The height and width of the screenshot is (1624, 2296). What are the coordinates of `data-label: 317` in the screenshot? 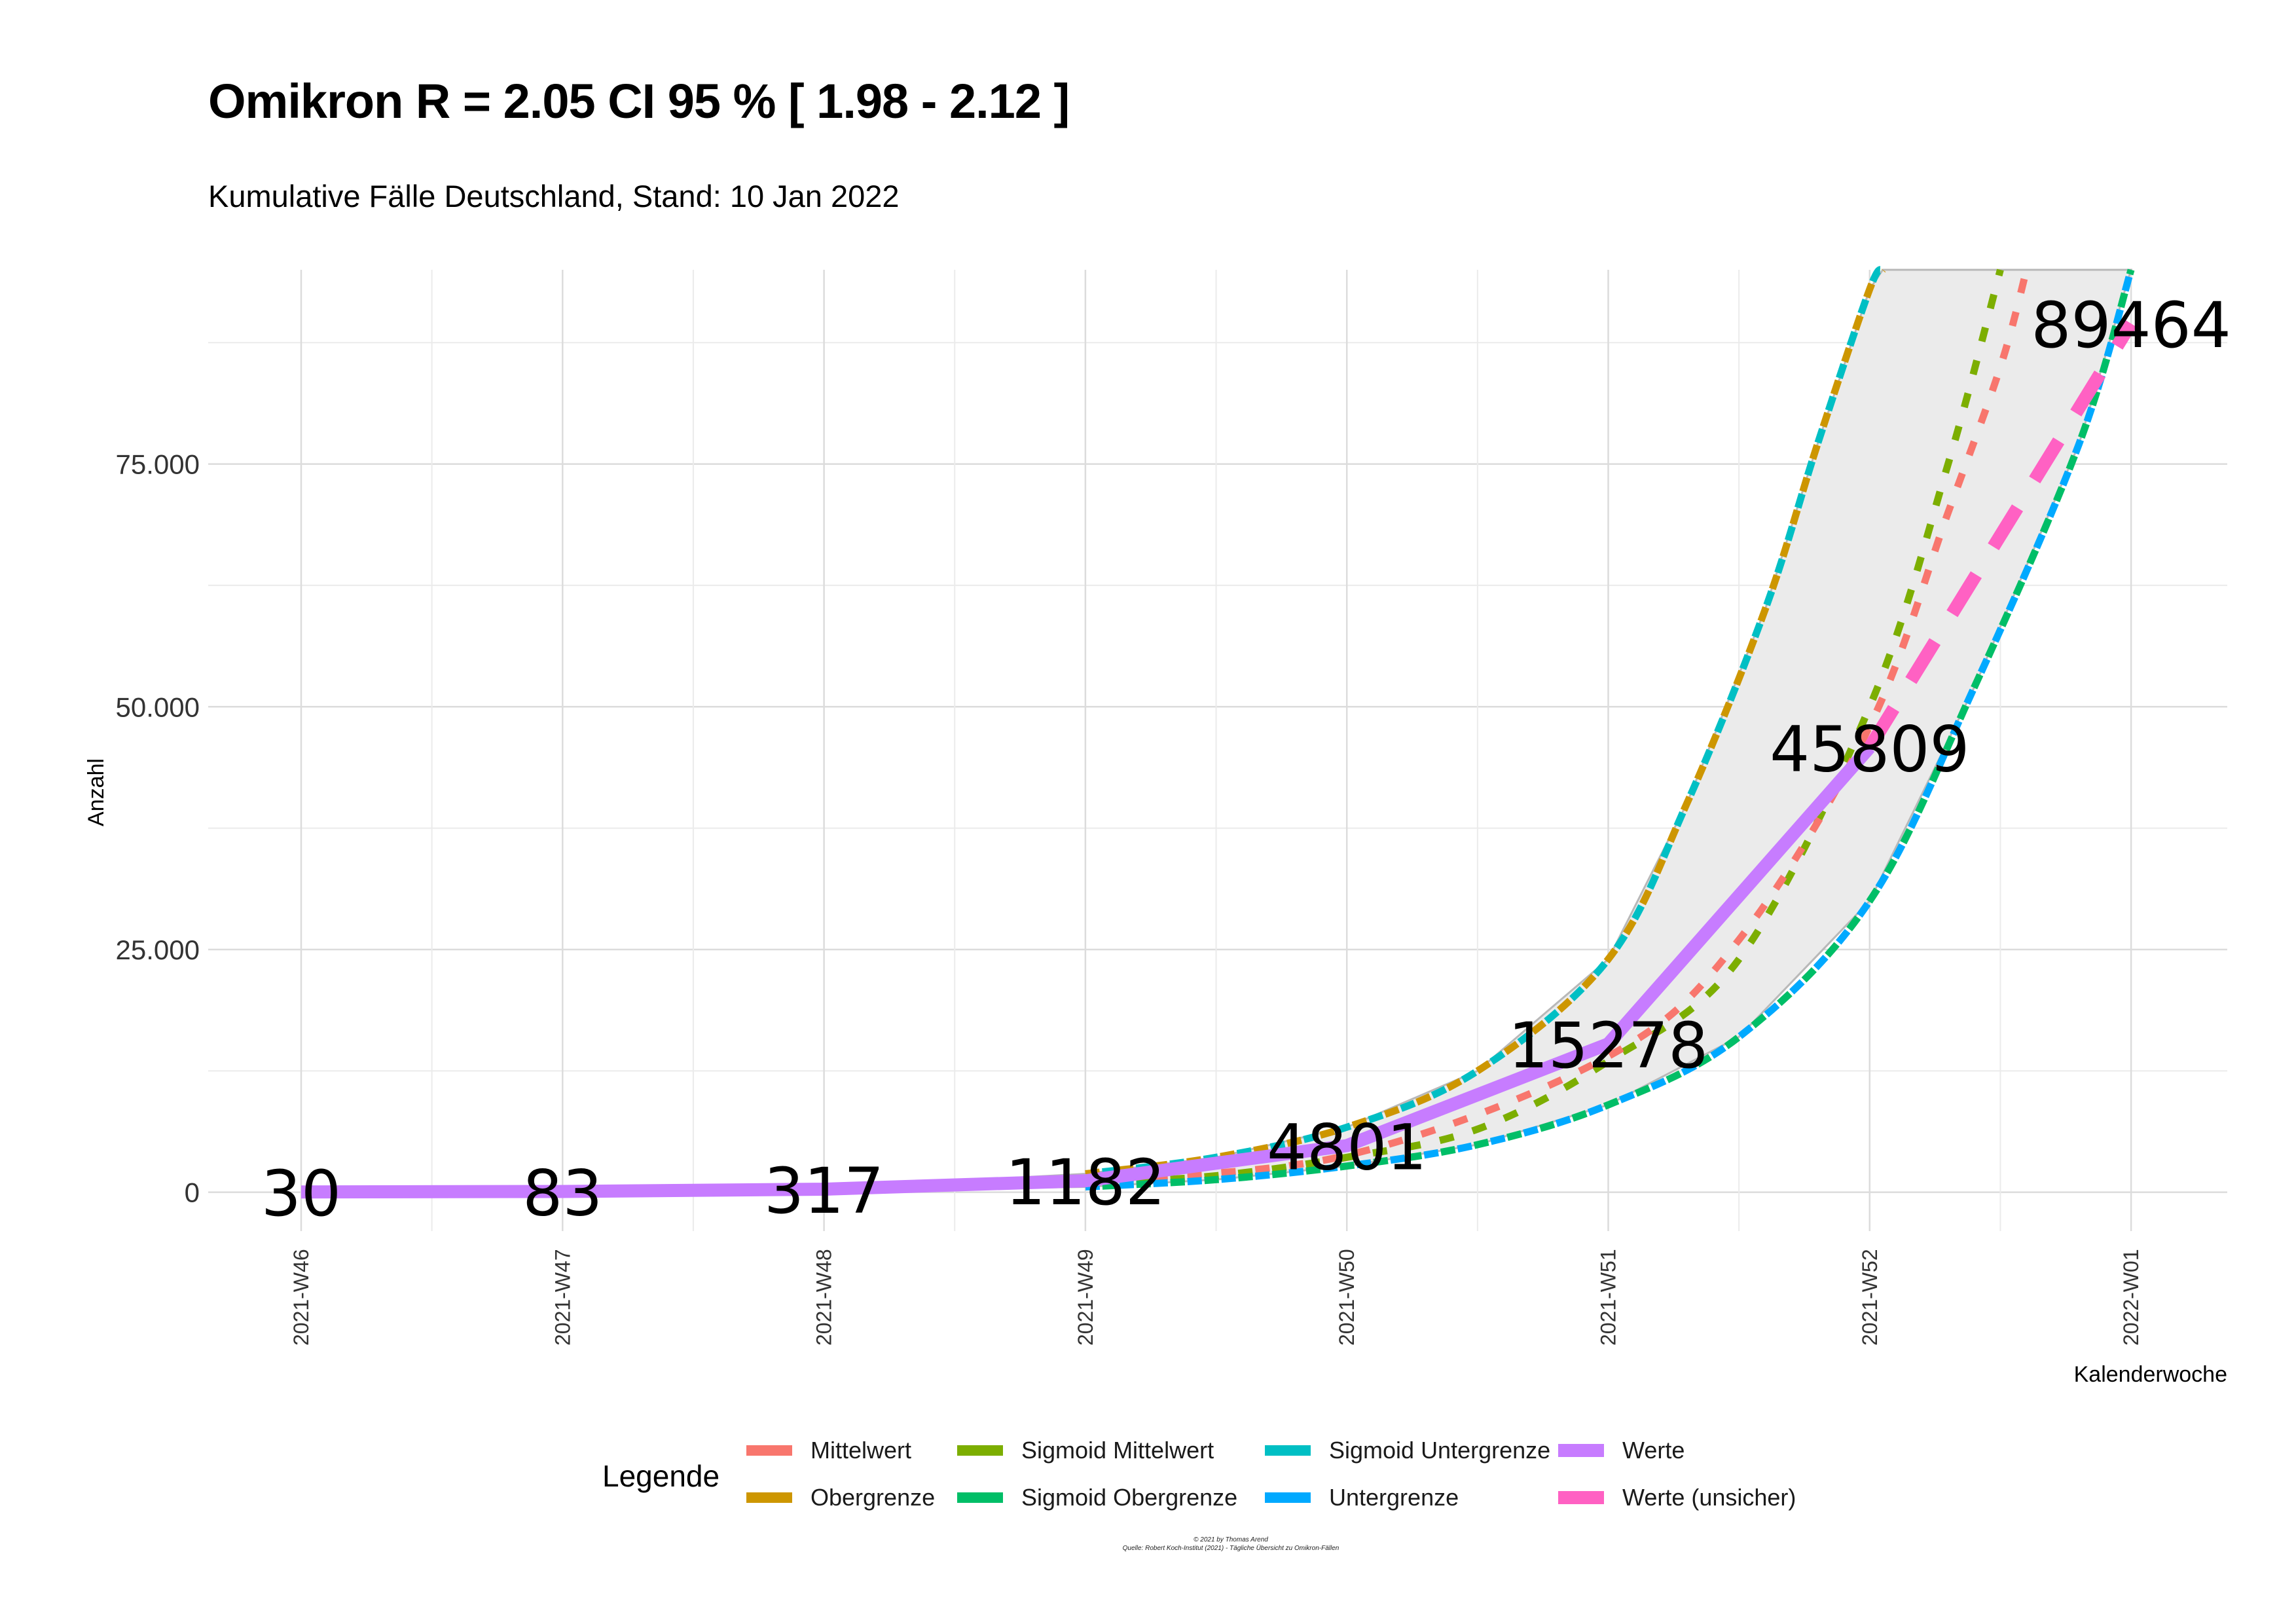 It's located at (824, 1191).